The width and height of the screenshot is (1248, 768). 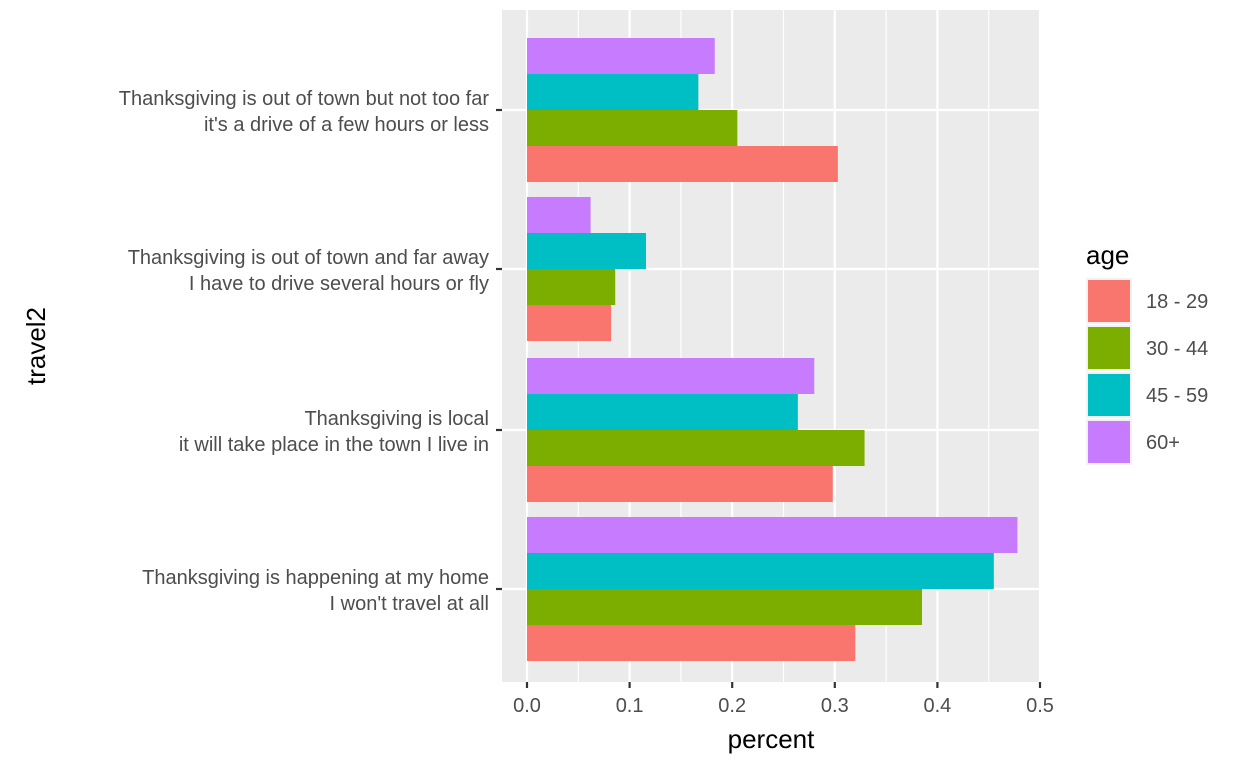 I want to click on legend-label: 30 - 44, so click(x=1177, y=349).